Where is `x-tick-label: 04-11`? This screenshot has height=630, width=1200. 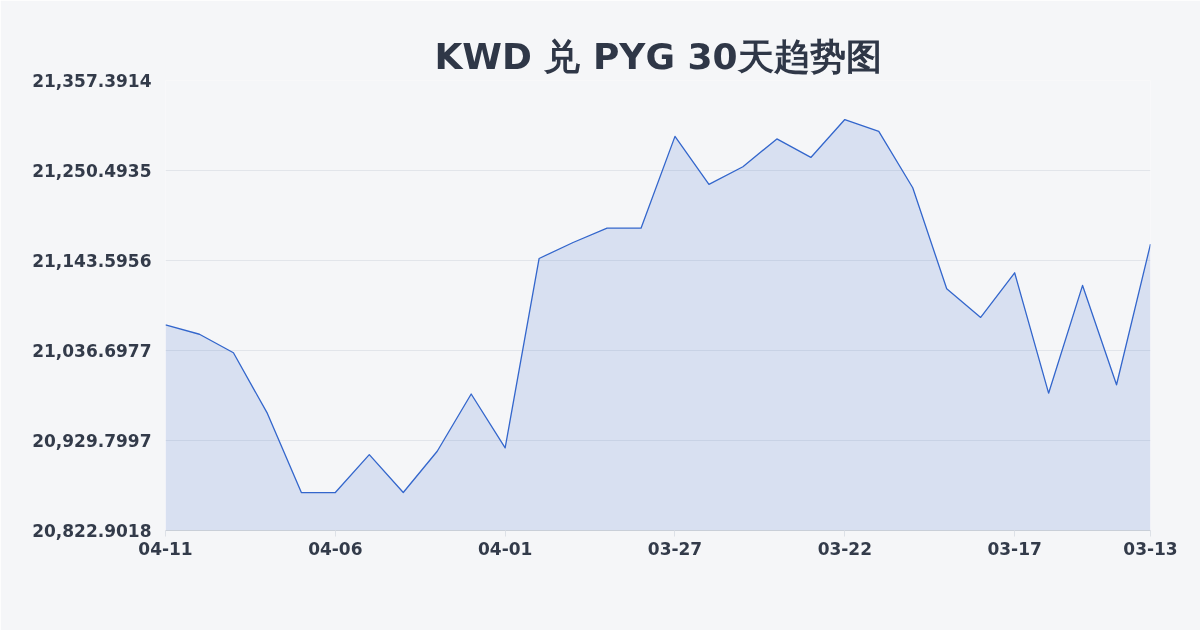
x-tick-label: 04-11 is located at coordinates (165, 548).